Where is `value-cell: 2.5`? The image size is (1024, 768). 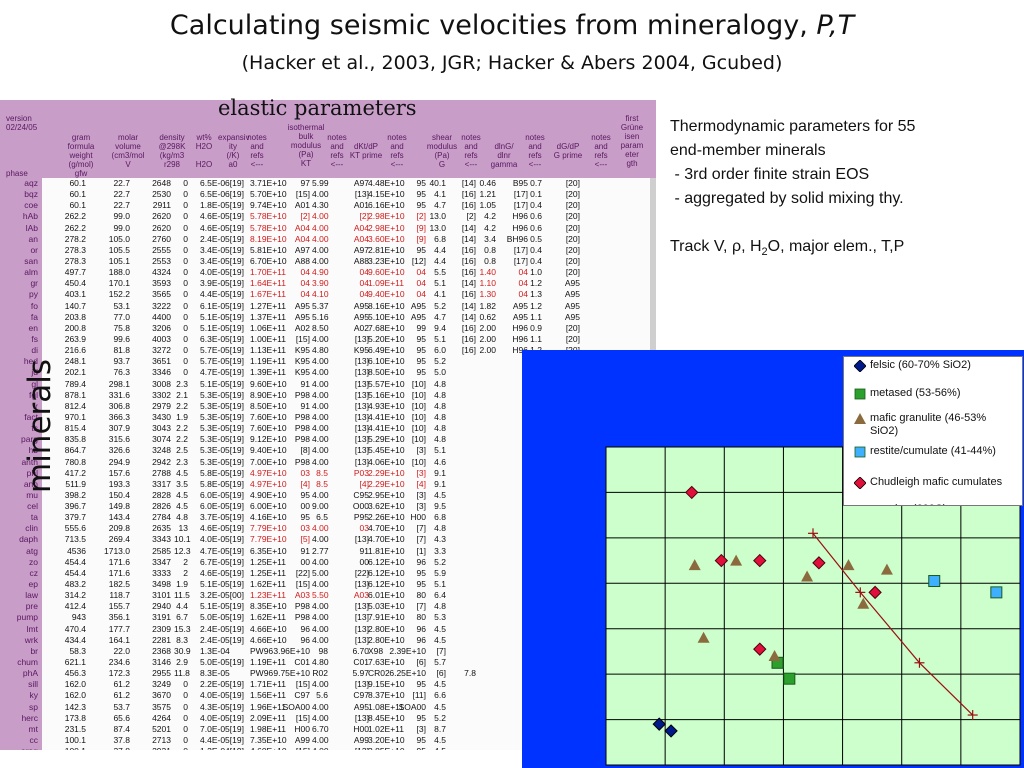 value-cell: 2.5 is located at coordinates (182, 450).